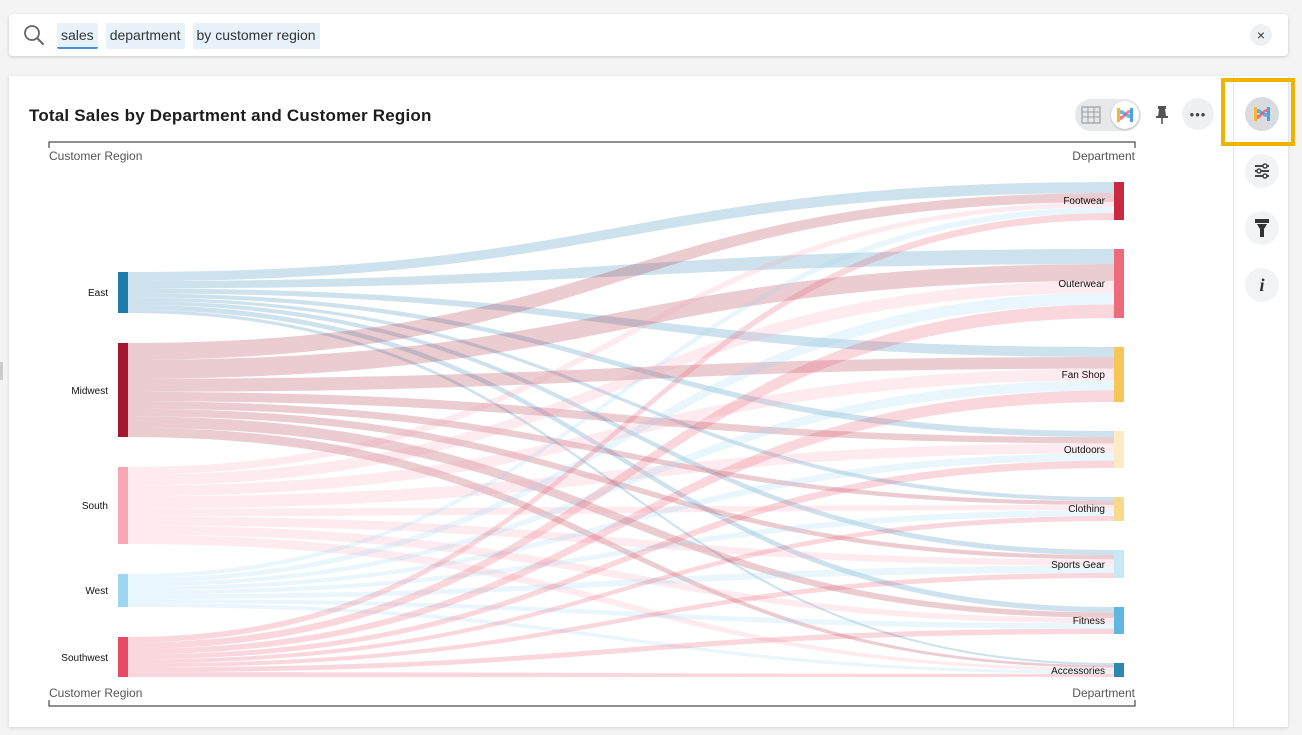 The height and width of the screenshot is (735, 1302). I want to click on source-node-west, so click(123, 590).